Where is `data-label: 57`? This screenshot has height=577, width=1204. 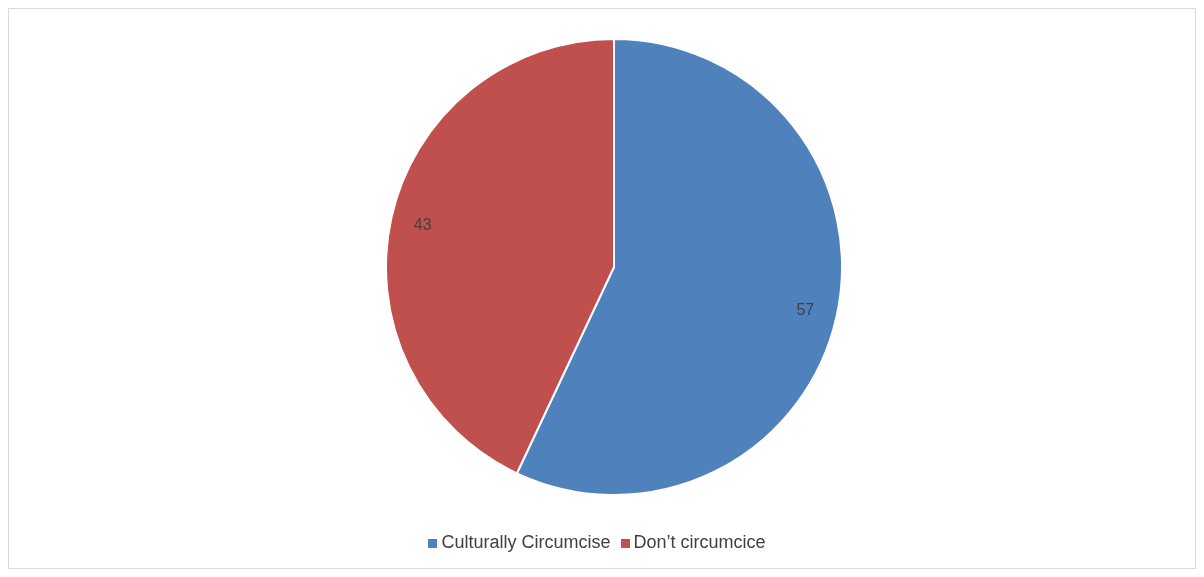 data-label: 57 is located at coordinates (805, 310).